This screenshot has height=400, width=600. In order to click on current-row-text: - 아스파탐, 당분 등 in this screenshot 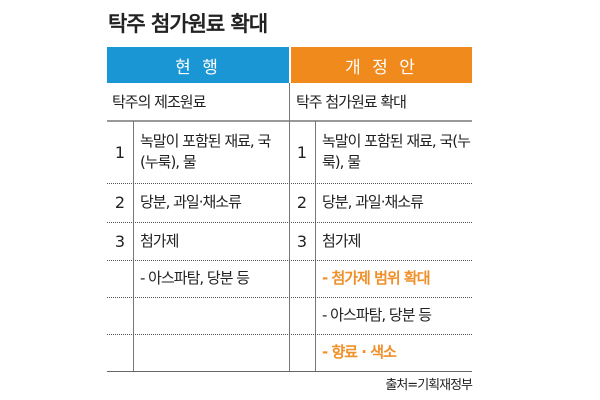, I will do `click(195, 278)`.